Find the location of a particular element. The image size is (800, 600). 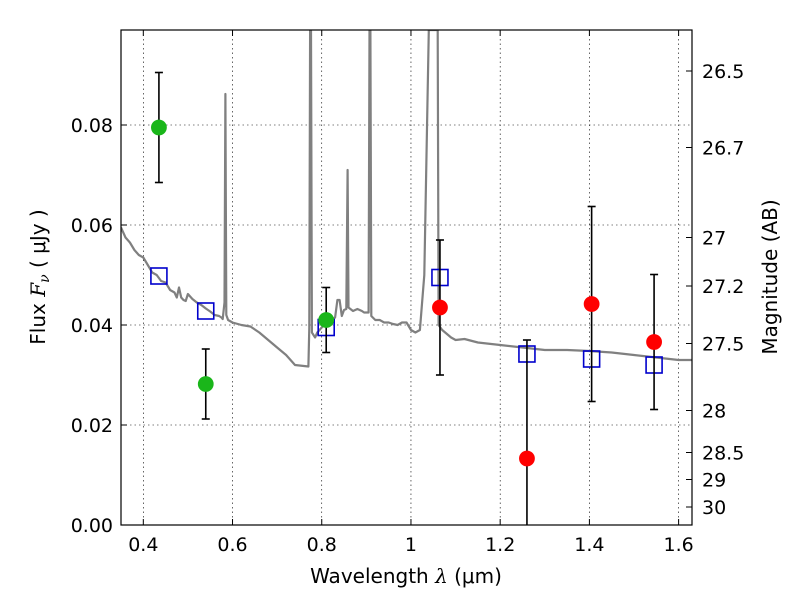

y-tick-label: 0.04 is located at coordinates (92, 326).